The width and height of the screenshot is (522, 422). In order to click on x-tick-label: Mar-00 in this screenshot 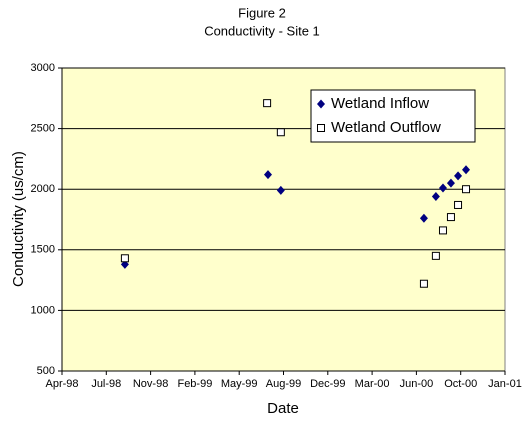, I will do `click(372, 384)`.